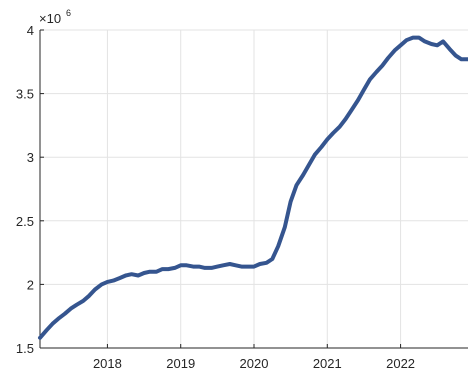 The image size is (468, 377). What do you see at coordinates (107, 363) in the screenshot?
I see `x-tick-label: 2018` at bounding box center [107, 363].